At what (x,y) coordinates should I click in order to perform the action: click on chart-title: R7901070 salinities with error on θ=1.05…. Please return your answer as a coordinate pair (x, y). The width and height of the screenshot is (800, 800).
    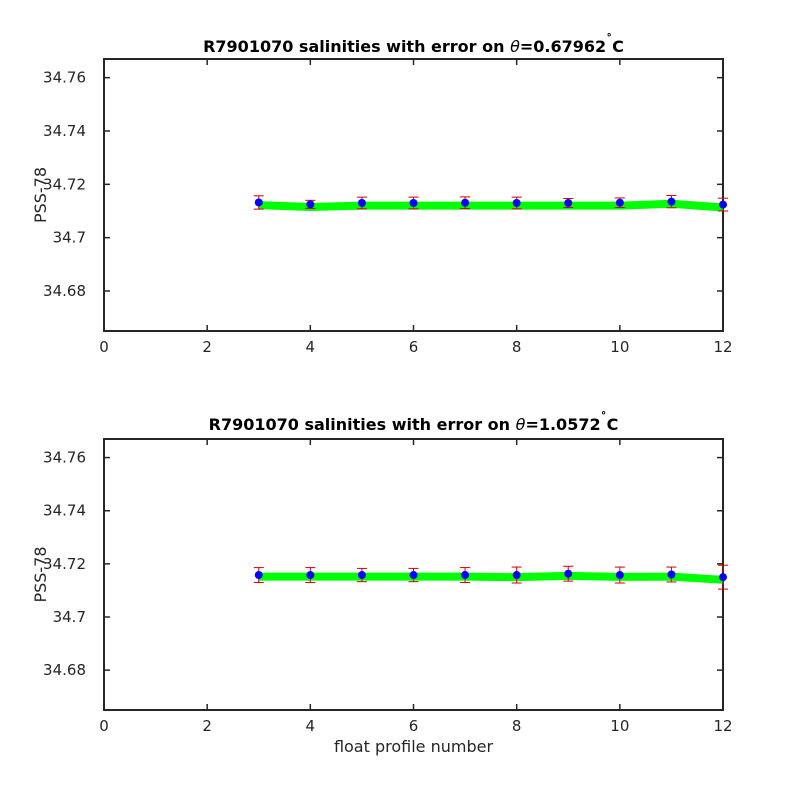
    Looking at the image, I should click on (414, 422).